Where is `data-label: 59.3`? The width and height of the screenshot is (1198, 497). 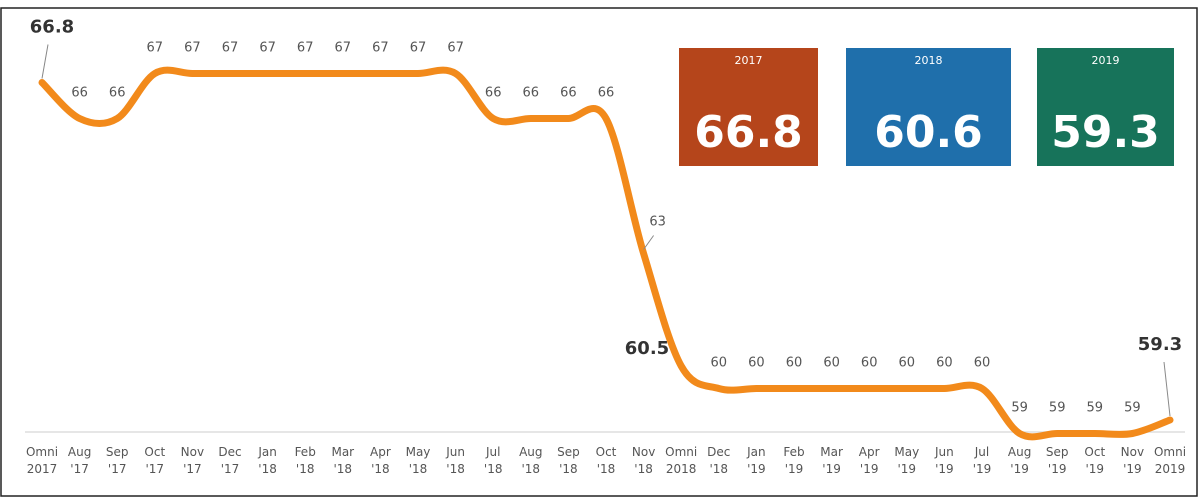
data-label: 59.3 is located at coordinates (1160, 344).